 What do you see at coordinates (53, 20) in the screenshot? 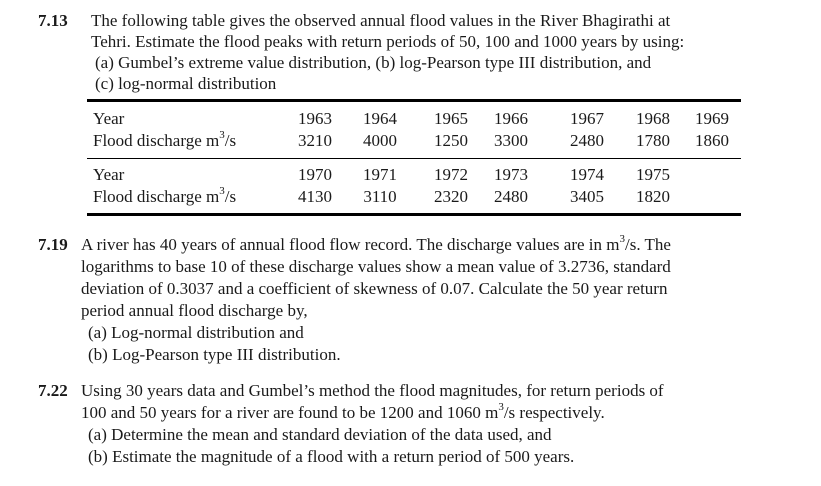
I see `problem-number: 7.13` at bounding box center [53, 20].